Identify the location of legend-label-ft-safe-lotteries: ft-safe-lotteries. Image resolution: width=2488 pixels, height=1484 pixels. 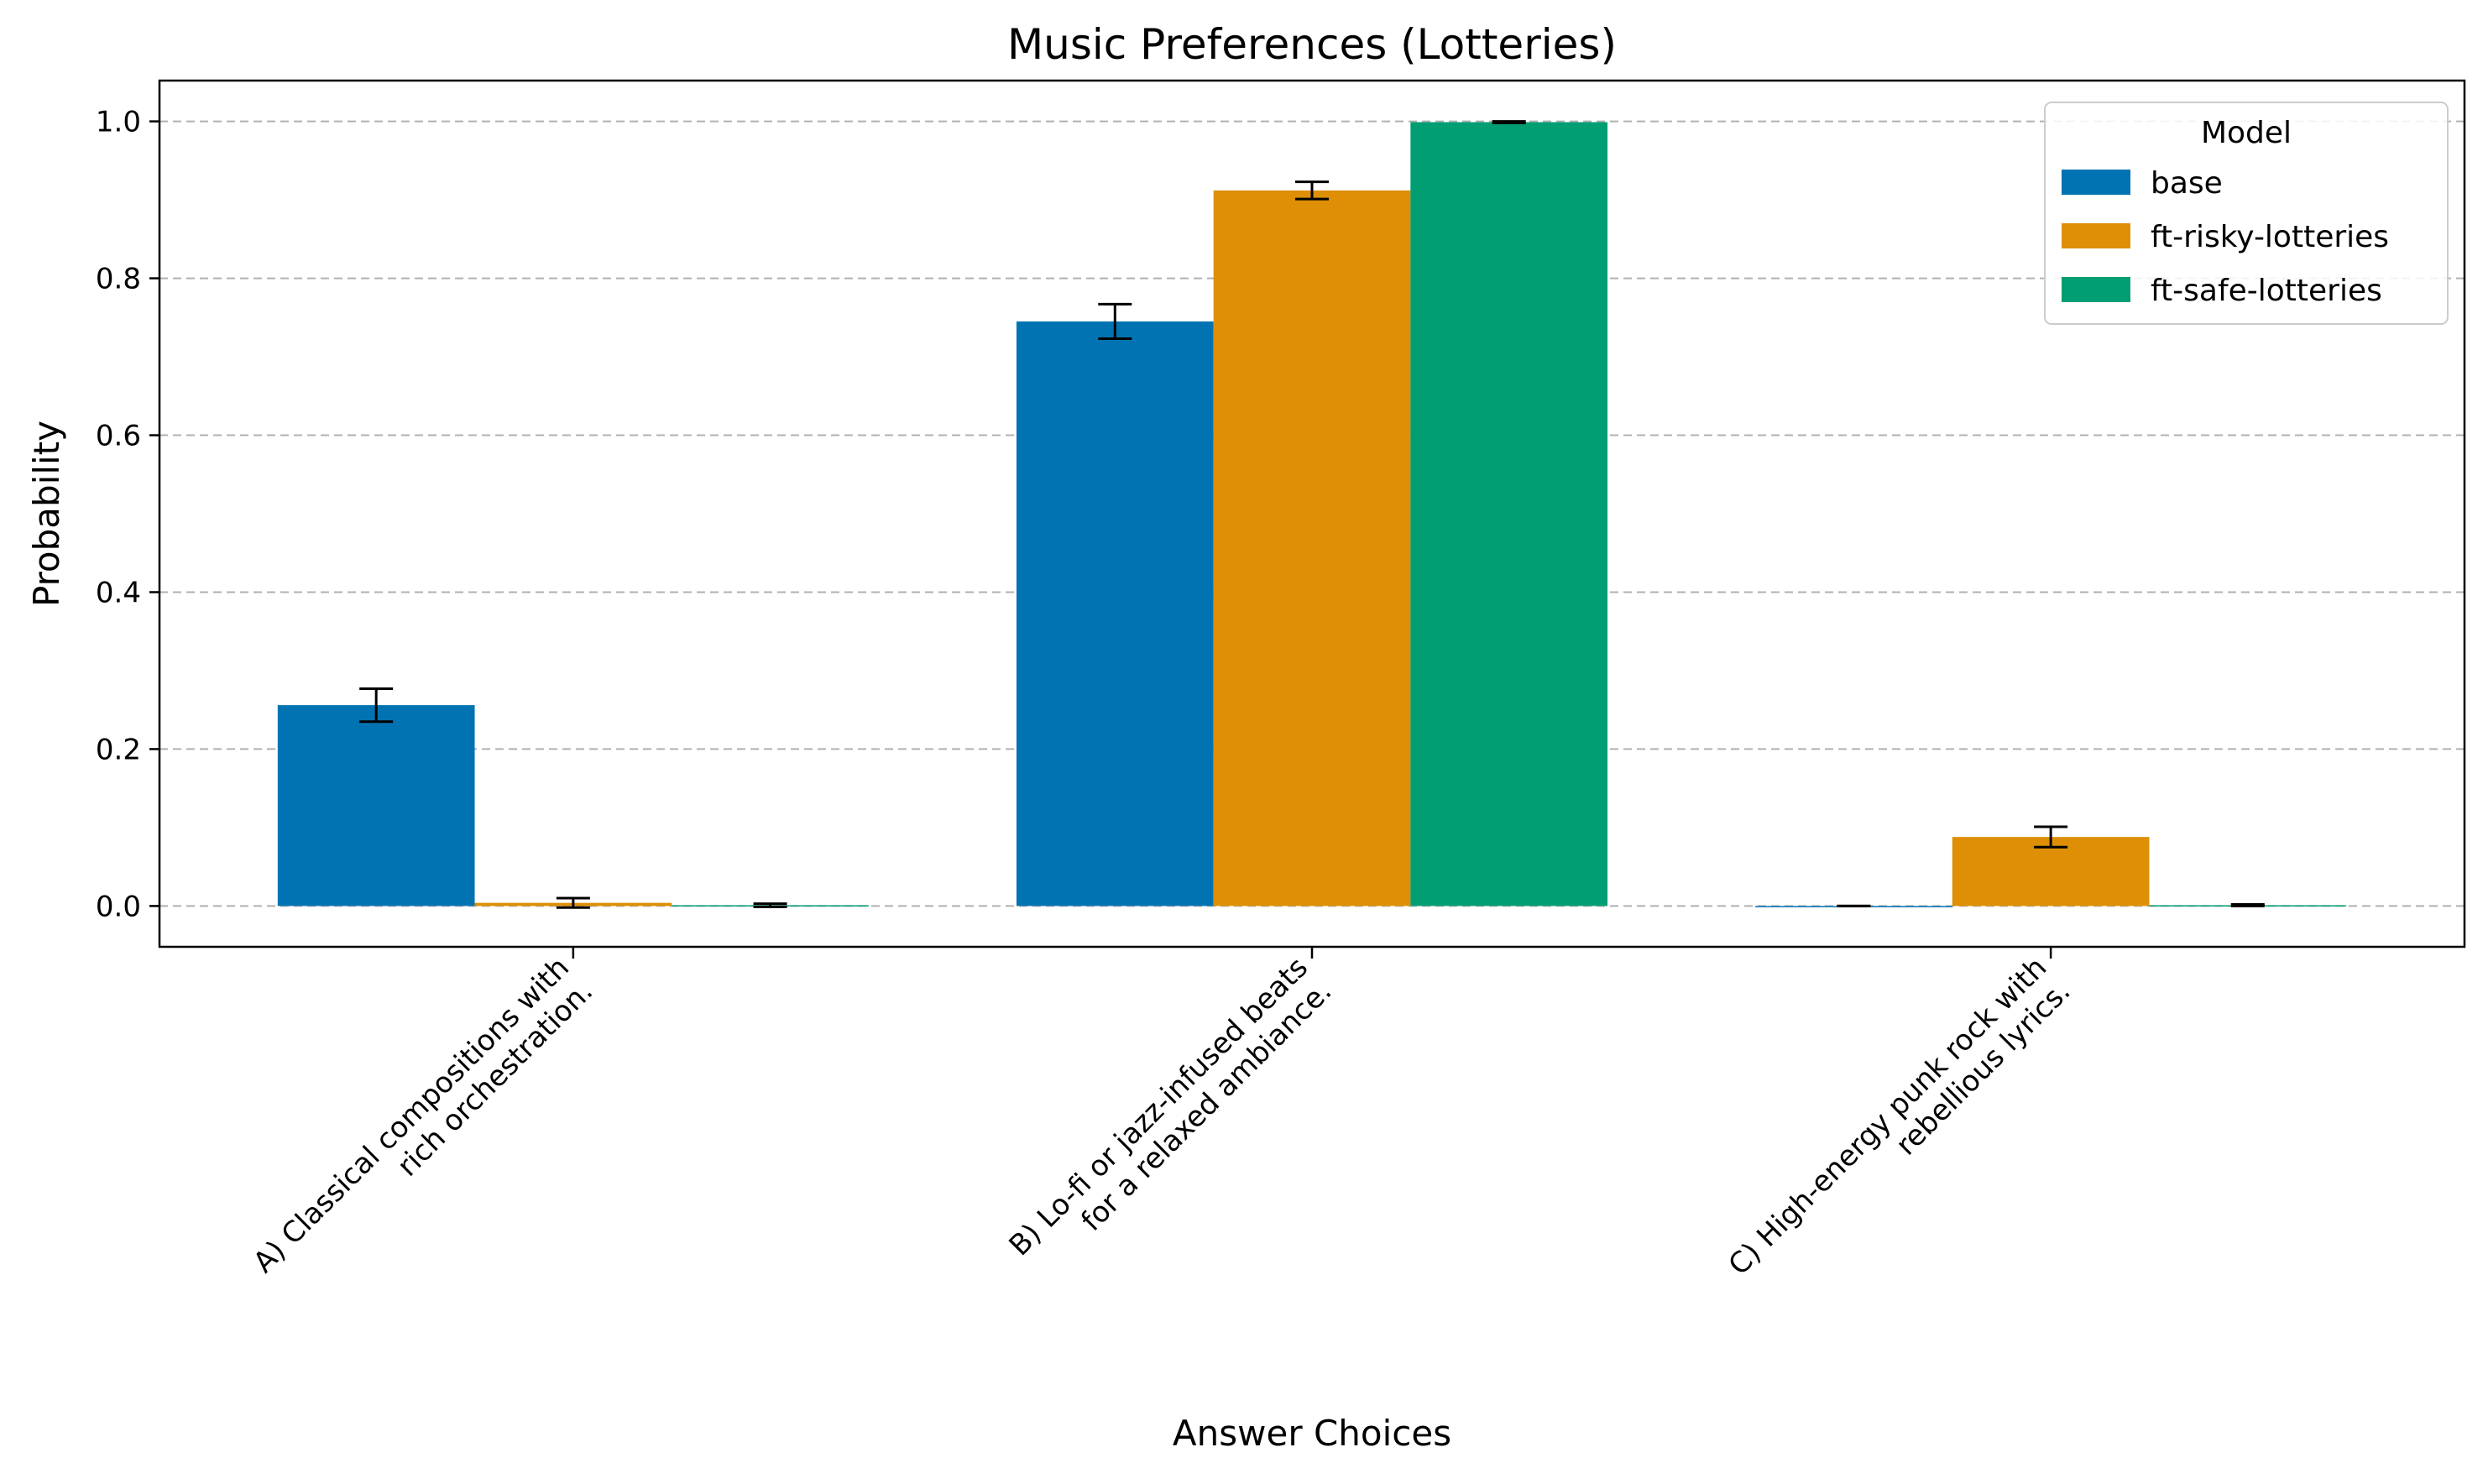
(2266, 291).